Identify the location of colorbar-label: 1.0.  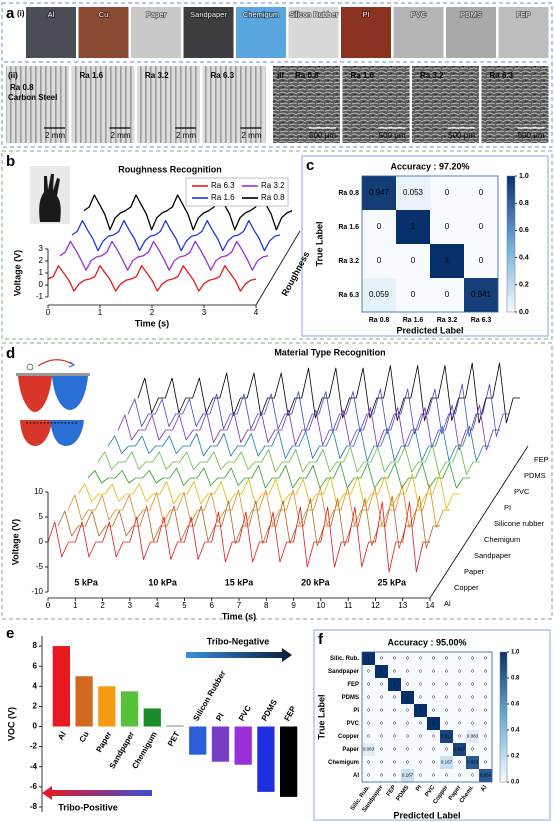
(524, 176).